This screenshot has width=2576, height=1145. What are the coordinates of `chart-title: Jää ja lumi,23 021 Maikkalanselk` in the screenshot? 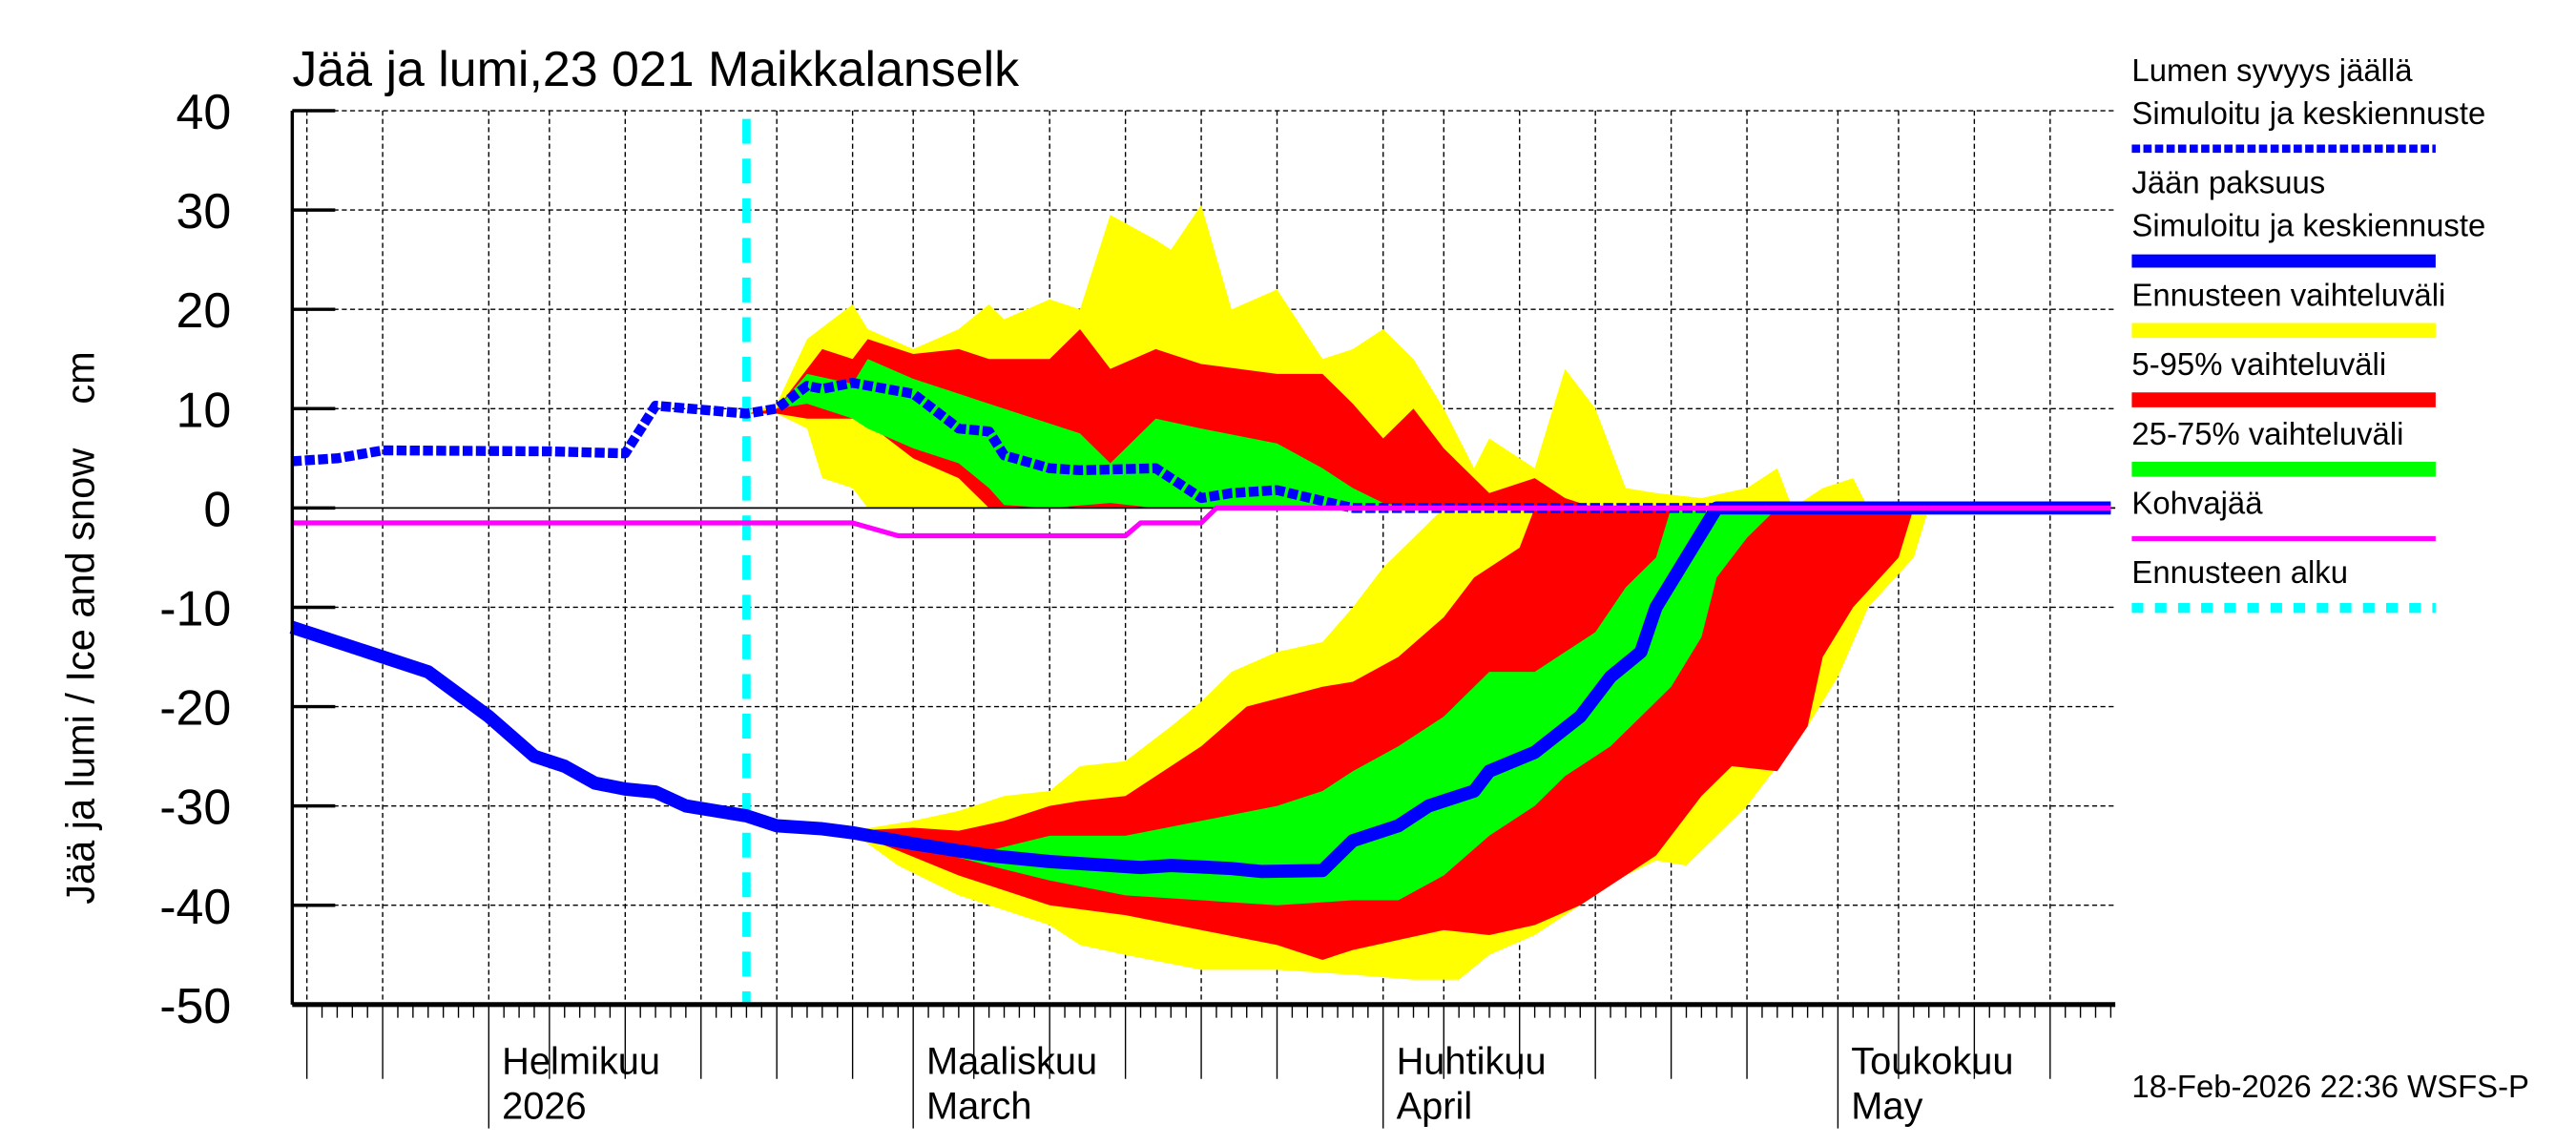 It's located at (656, 69).